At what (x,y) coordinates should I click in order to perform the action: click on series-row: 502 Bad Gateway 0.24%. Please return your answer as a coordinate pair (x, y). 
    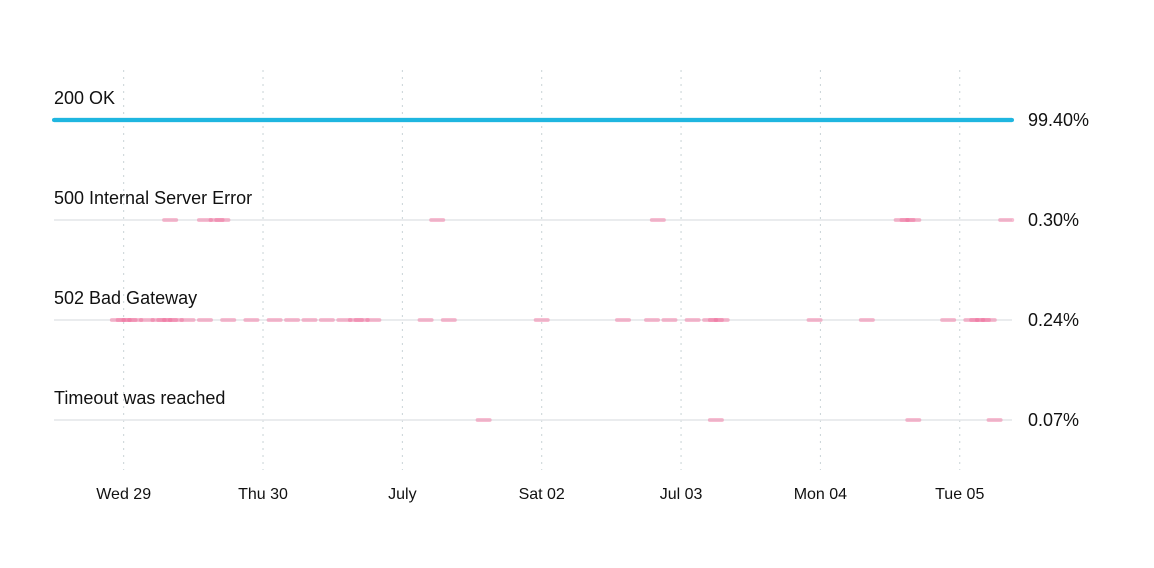
    Looking at the image, I should click on (566, 309).